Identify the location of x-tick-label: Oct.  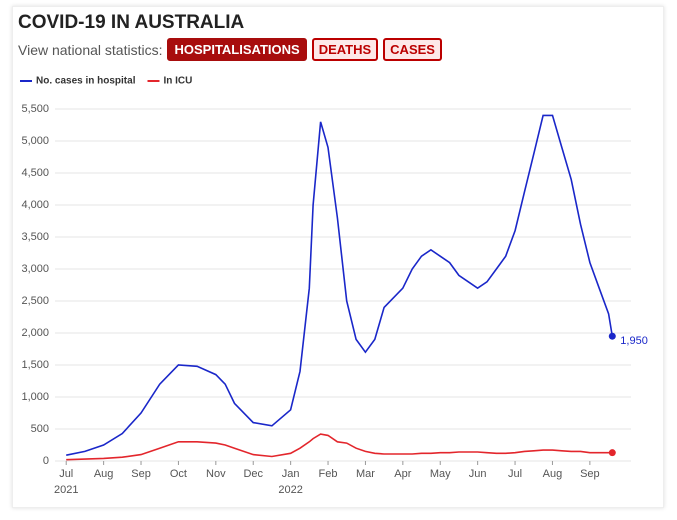
(178, 474).